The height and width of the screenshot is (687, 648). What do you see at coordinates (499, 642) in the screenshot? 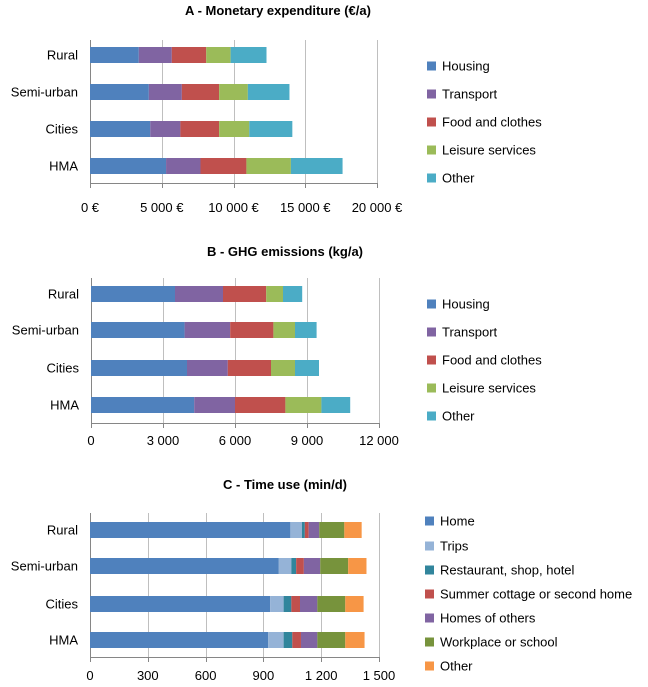
I see `legend-label: Workplace or school` at bounding box center [499, 642].